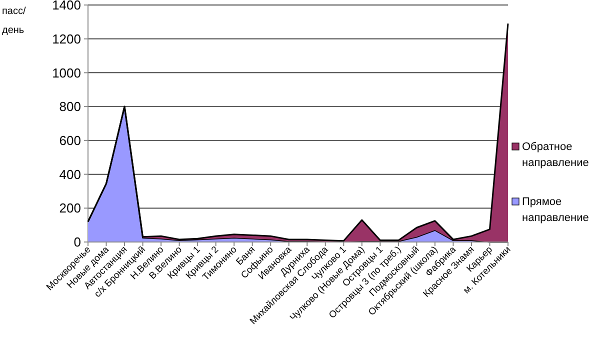 The width and height of the screenshot is (611, 340). What do you see at coordinates (70, 174) in the screenshot?
I see `y-tick-label: 400` at bounding box center [70, 174].